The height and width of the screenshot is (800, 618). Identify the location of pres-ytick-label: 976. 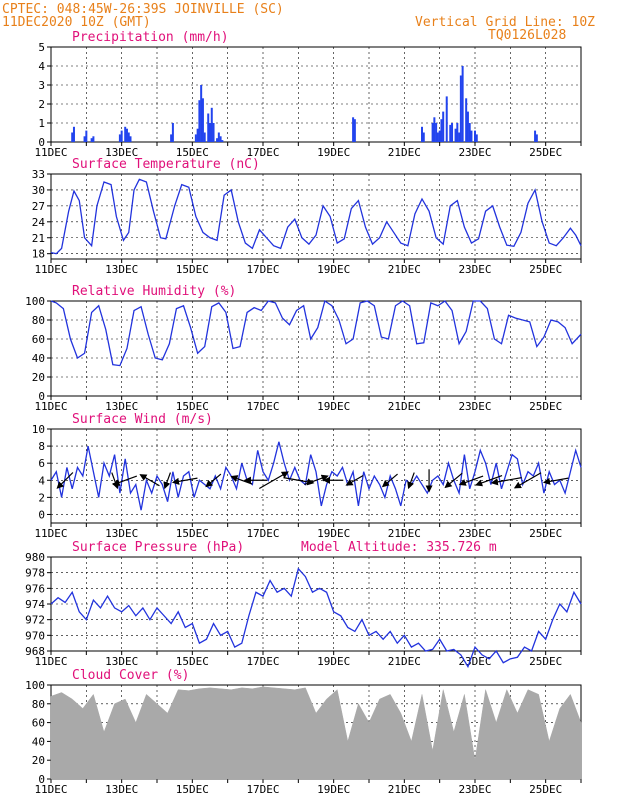
(35, 588).